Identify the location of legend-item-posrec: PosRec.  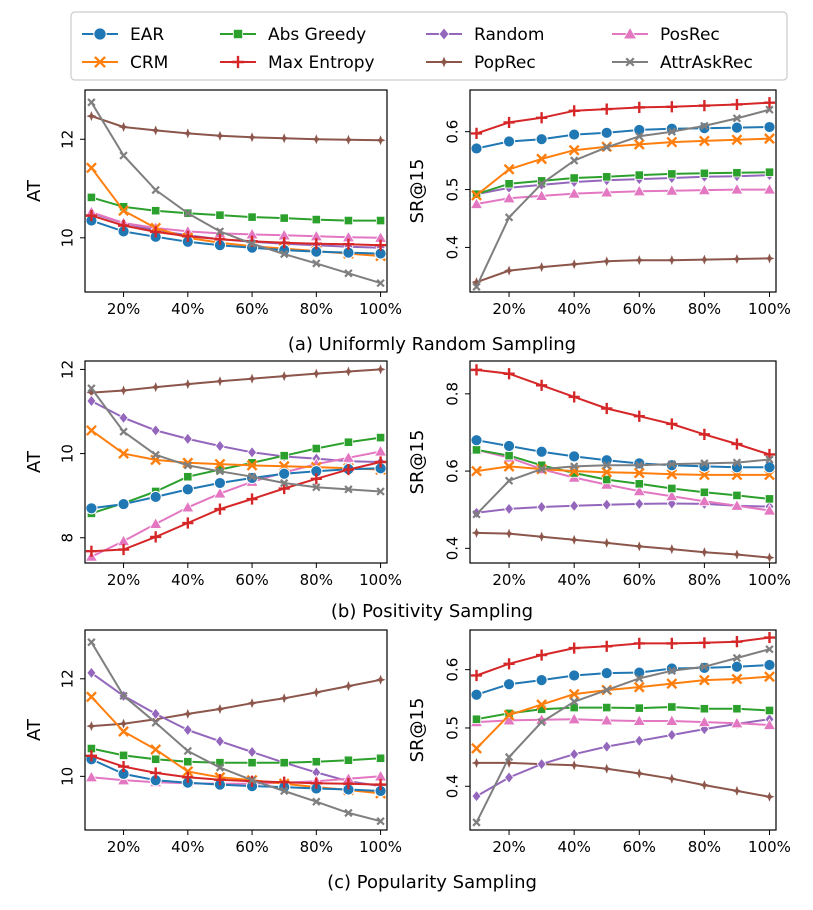
(666, 35).